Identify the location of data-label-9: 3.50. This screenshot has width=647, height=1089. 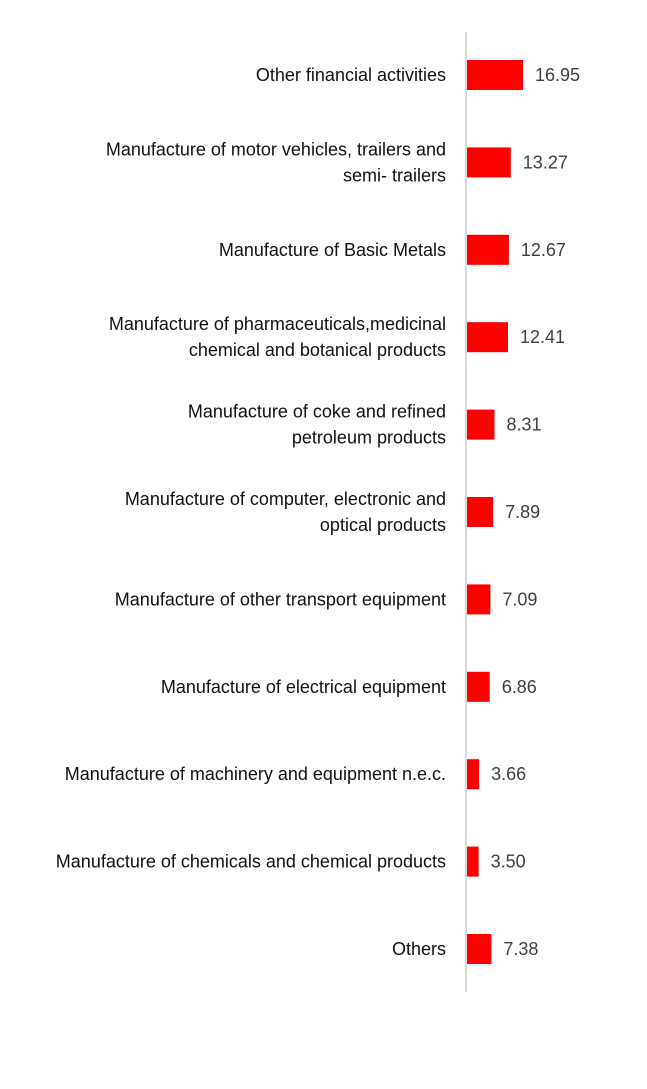
(508, 862).